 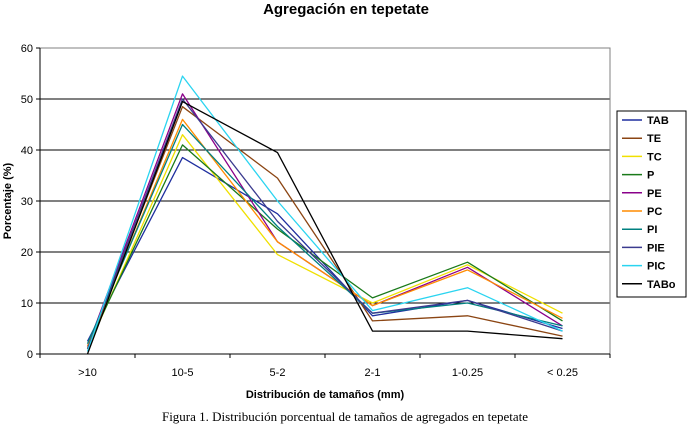 I want to click on y-tick-label: 20, so click(x=27, y=253).